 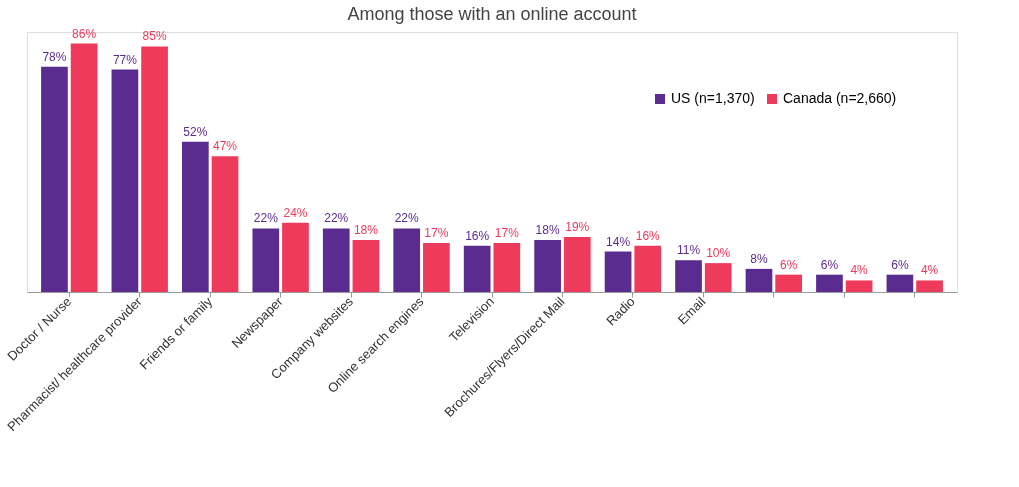 What do you see at coordinates (154, 36) in the screenshot?
I see `data-label: 85%` at bounding box center [154, 36].